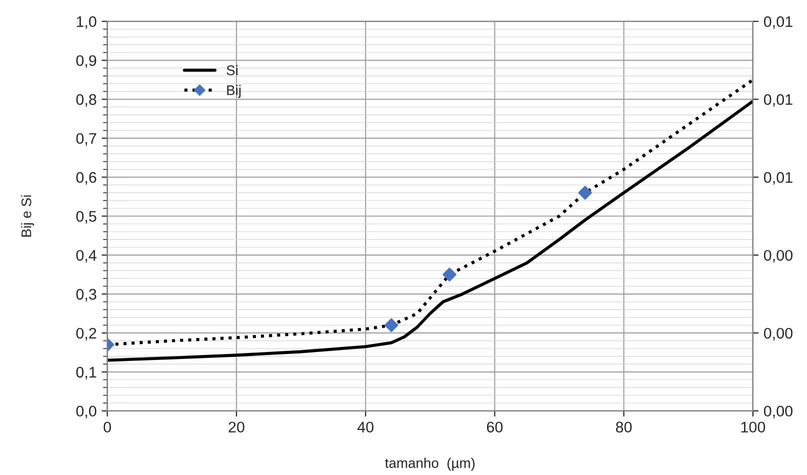 The height and width of the screenshot is (475, 807). Describe the element at coordinates (86, 412) in the screenshot. I see `y-tick-label: 0,0` at that location.